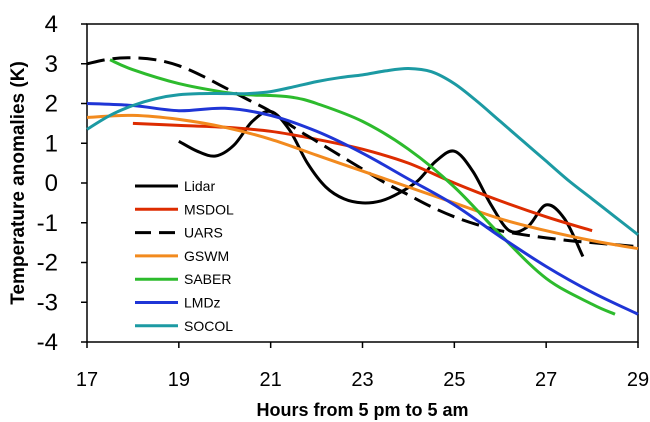  Describe the element at coordinates (179, 380) in the screenshot. I see `x-tick-label: 19` at that location.